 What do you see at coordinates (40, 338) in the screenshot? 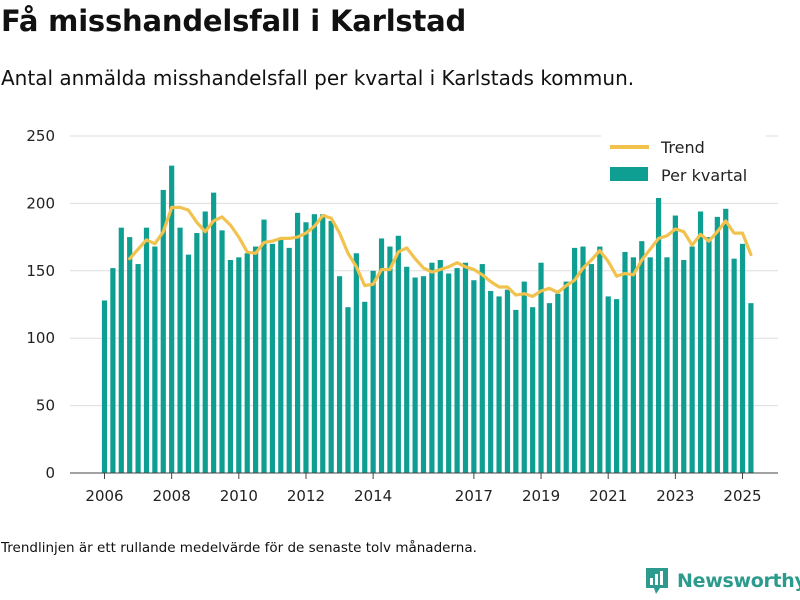
I see `y-tick-label: 100` at bounding box center [40, 338].